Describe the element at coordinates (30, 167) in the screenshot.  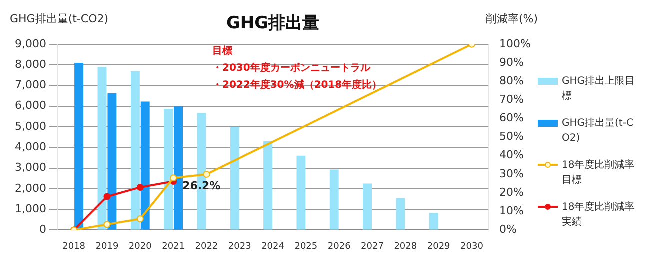
I see `y-tick-label: 3,000` at that location.